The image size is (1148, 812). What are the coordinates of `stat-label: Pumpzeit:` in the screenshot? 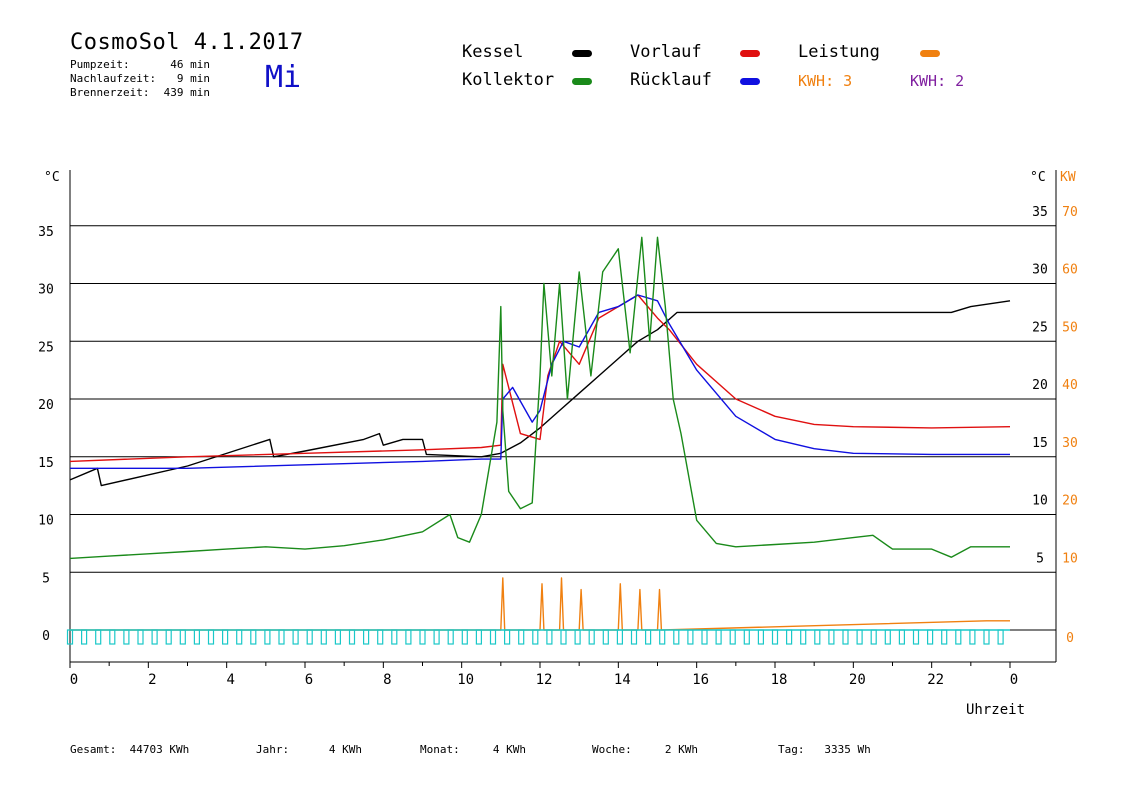 It's located at (100, 64).